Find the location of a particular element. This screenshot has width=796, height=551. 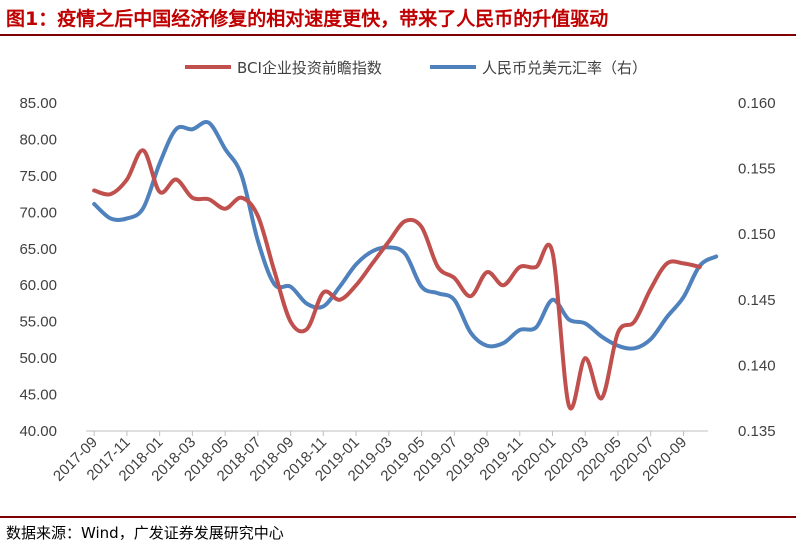

right-tick-label: 0.135 is located at coordinates (757, 431).